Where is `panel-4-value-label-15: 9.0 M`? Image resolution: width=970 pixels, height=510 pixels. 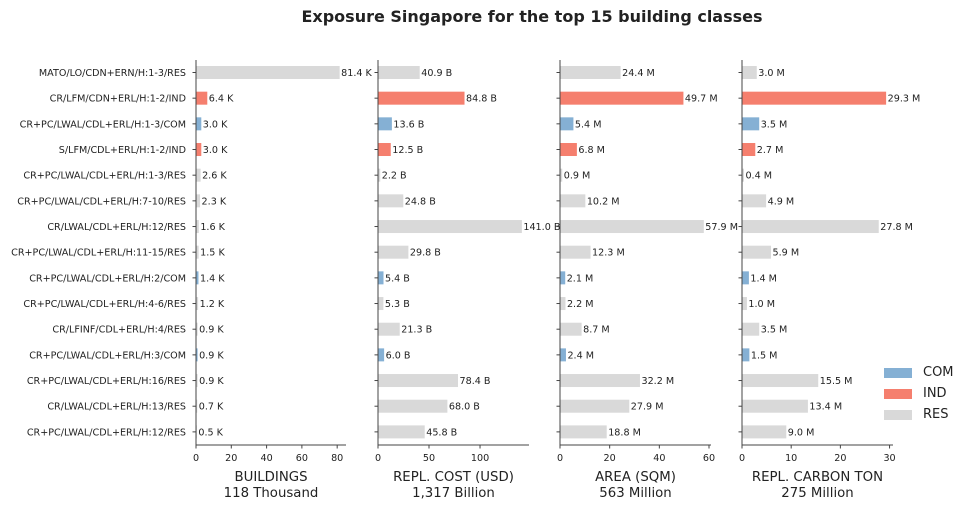
panel-4-value-label-15: 9.0 M is located at coordinates (801, 432).